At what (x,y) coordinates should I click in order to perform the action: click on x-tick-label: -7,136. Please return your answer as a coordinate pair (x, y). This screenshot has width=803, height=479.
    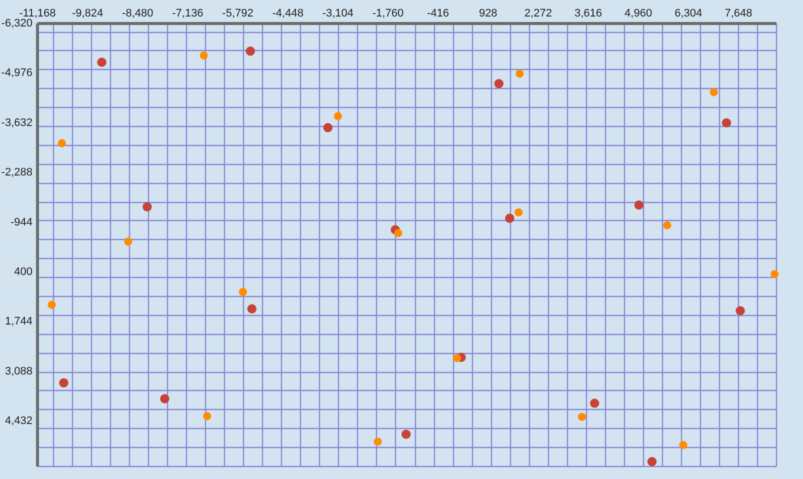
    Looking at the image, I should click on (188, 14).